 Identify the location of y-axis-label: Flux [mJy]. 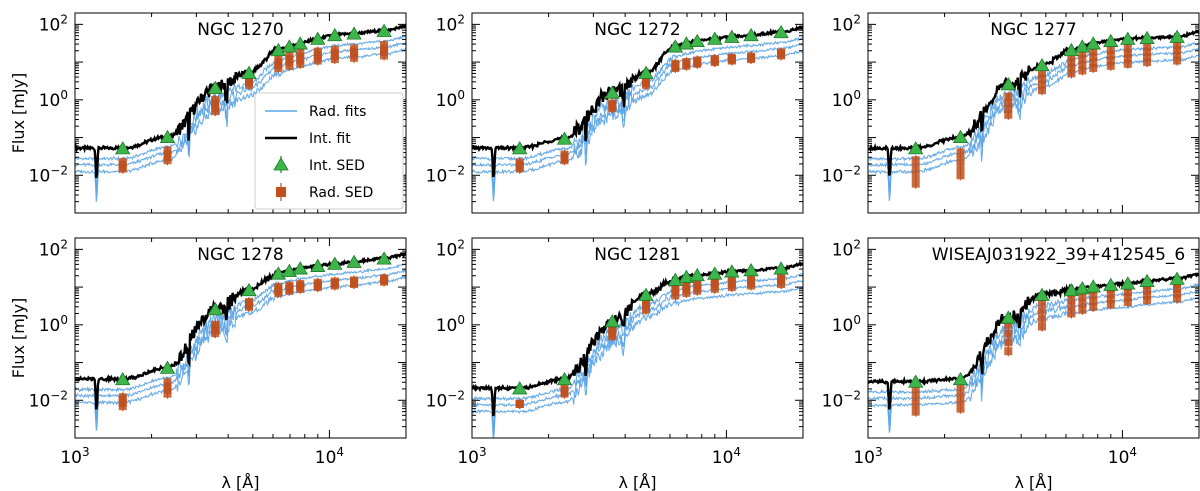
(18, 113).